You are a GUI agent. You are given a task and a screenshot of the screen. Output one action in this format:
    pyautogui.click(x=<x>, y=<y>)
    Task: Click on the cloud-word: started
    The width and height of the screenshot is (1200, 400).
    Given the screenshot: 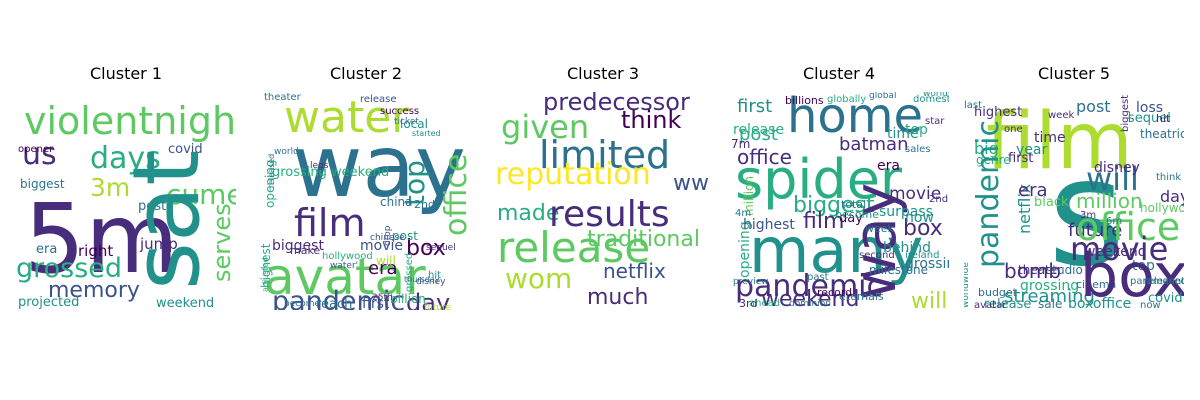 What is the action you would take?
    pyautogui.click(x=426, y=133)
    